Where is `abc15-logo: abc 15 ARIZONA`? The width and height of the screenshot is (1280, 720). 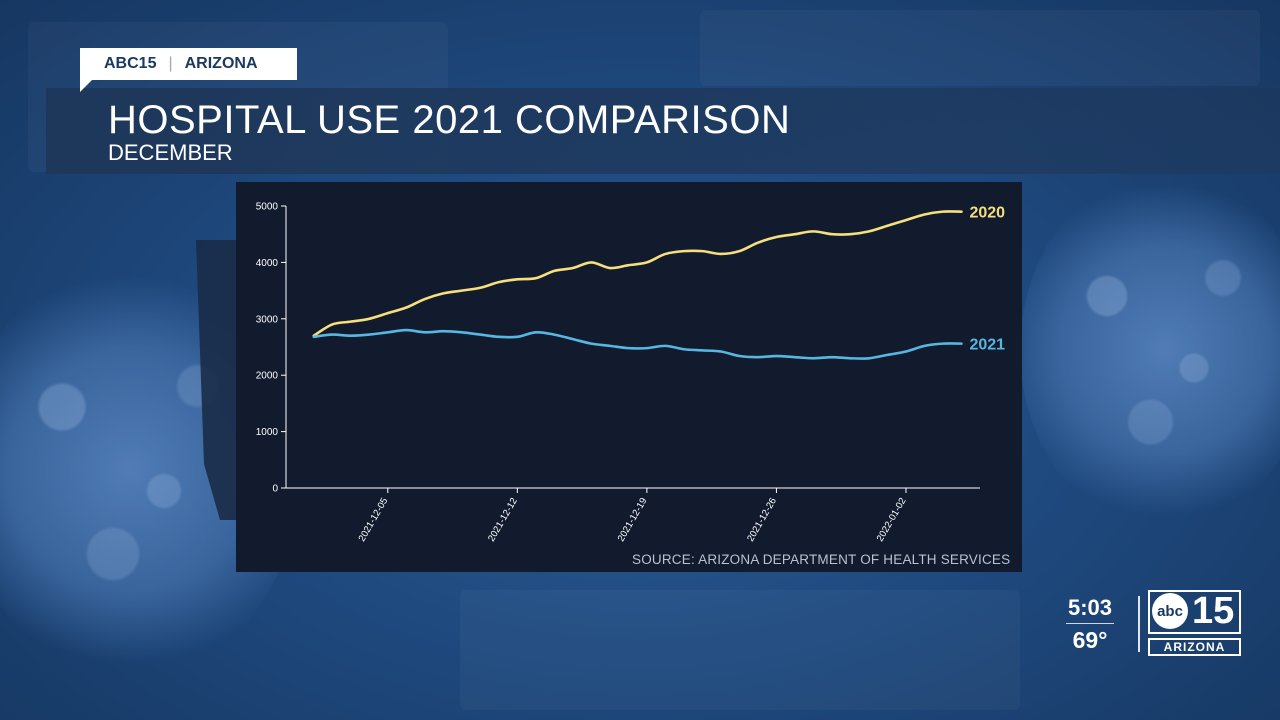 abc15-logo: abc 15 ARIZONA is located at coordinates (1194, 623).